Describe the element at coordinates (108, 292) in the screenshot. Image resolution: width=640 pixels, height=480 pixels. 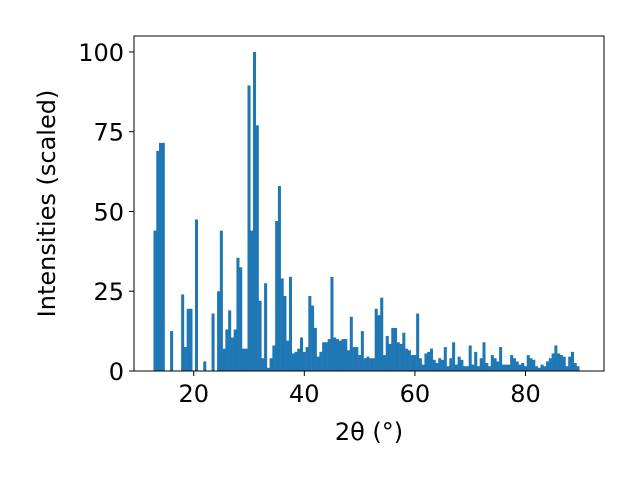
I see `y-tick-label: 25` at that location.